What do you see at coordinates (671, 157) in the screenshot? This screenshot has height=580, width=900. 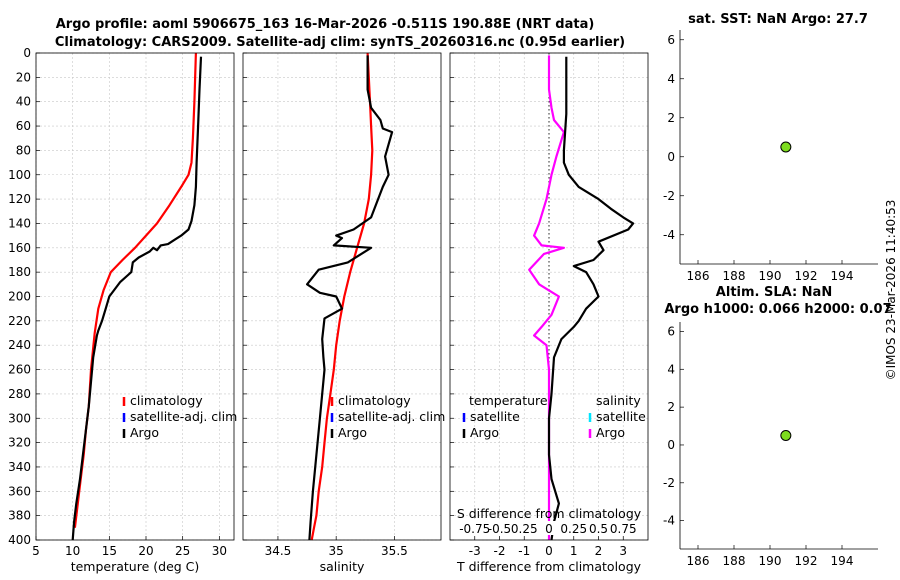 I see `sst-ytick-label: 0` at bounding box center [671, 157].